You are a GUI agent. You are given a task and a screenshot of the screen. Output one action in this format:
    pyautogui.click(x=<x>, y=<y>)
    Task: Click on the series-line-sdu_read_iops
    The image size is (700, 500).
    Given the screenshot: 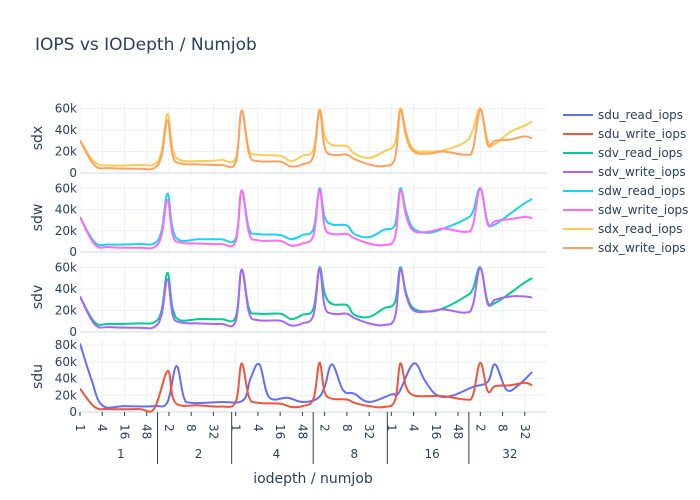 What is the action you would take?
    pyautogui.click(x=306, y=376)
    